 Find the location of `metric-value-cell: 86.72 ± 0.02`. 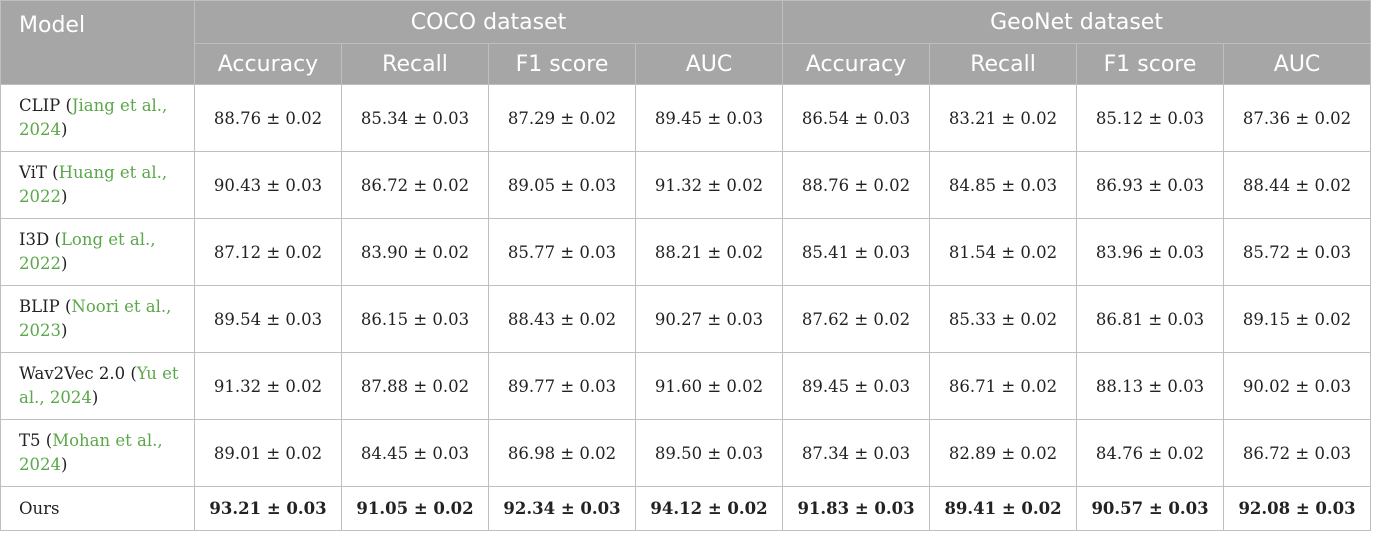

metric-value-cell: 86.72 ± 0.02 is located at coordinates (415, 185).